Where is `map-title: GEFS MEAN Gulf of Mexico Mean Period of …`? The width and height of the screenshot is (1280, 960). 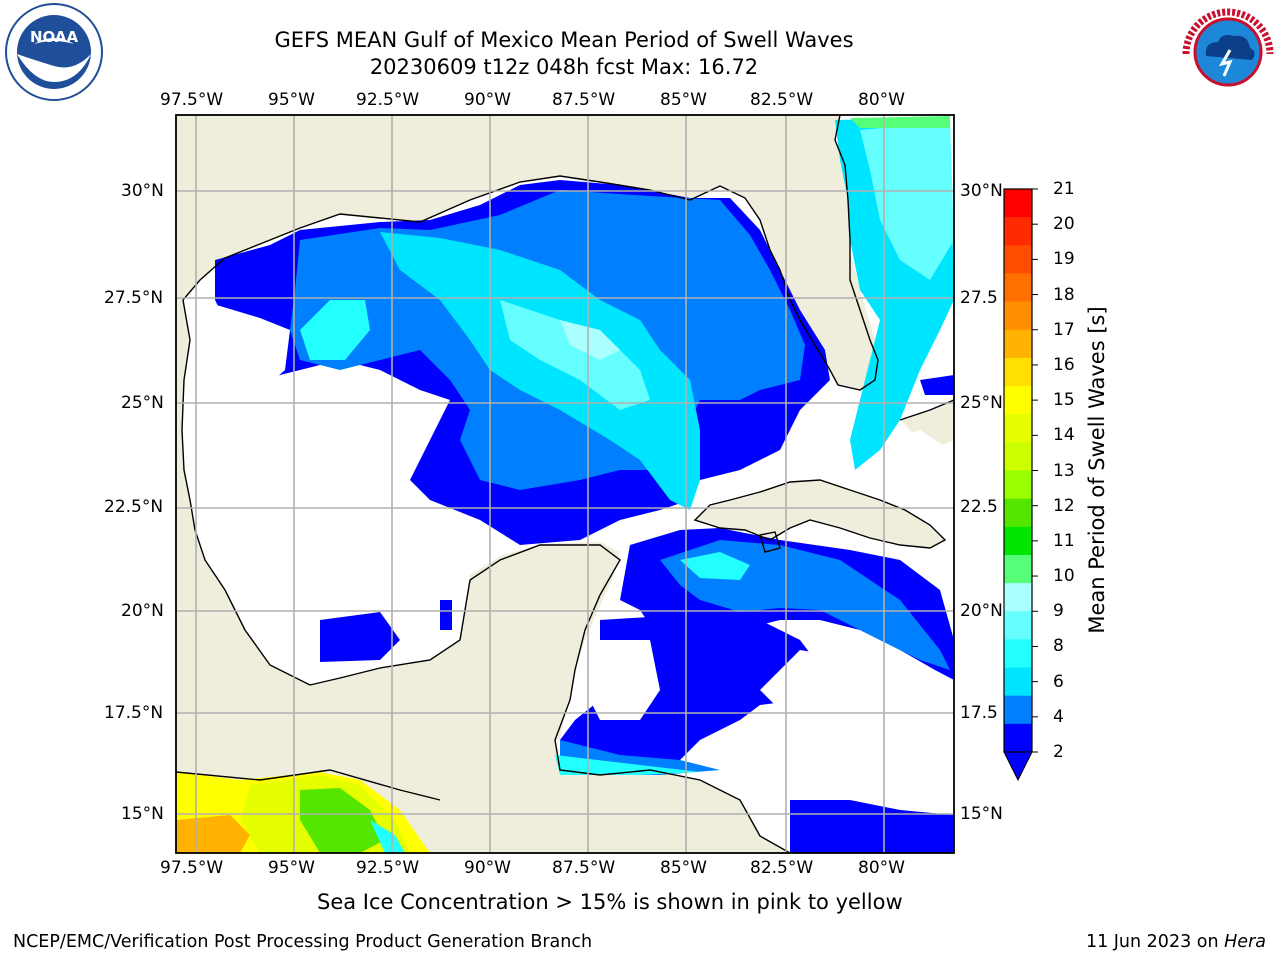 map-title: GEFS MEAN Gulf of Mexico Mean Period of … is located at coordinates (564, 40).